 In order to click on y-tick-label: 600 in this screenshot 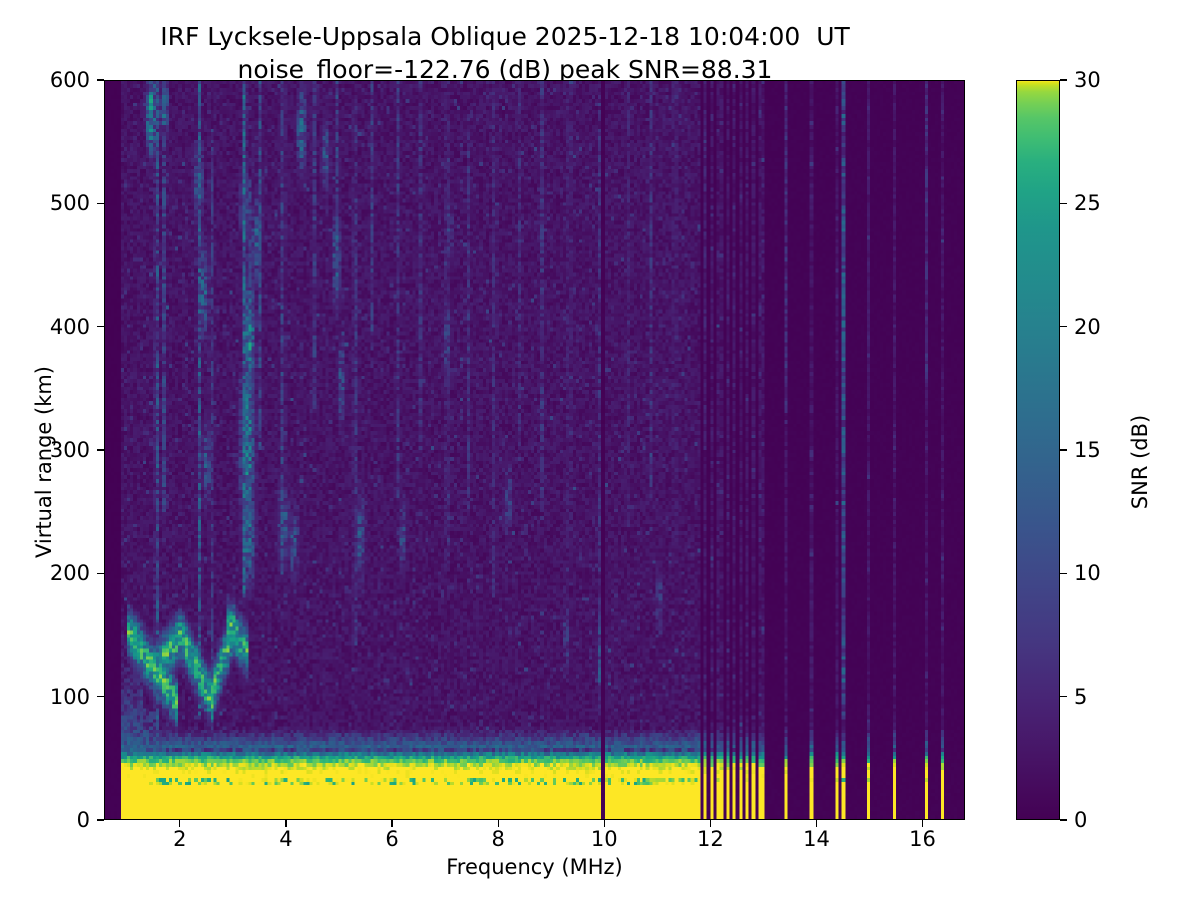, I will do `click(69, 80)`.